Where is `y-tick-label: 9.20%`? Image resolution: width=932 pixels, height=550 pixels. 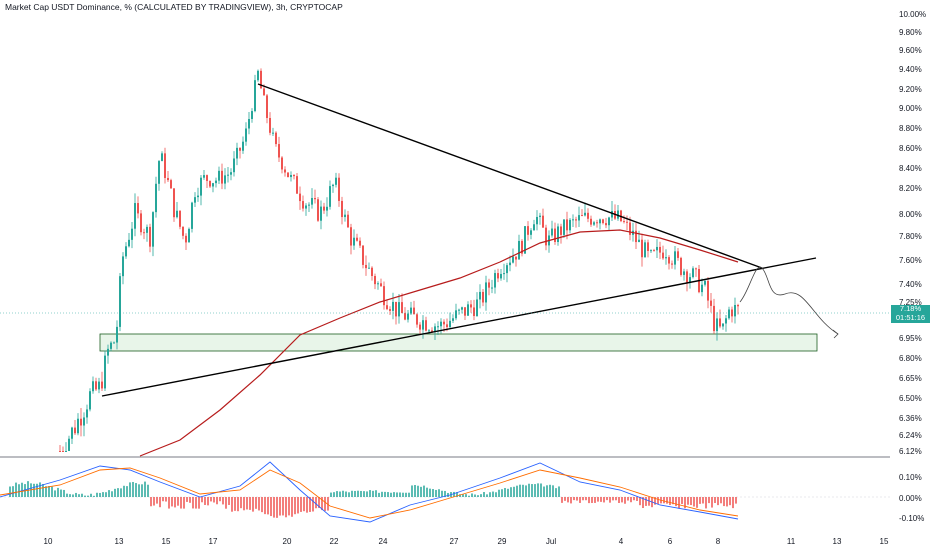 y-tick-label: 9.20% is located at coordinates (910, 89).